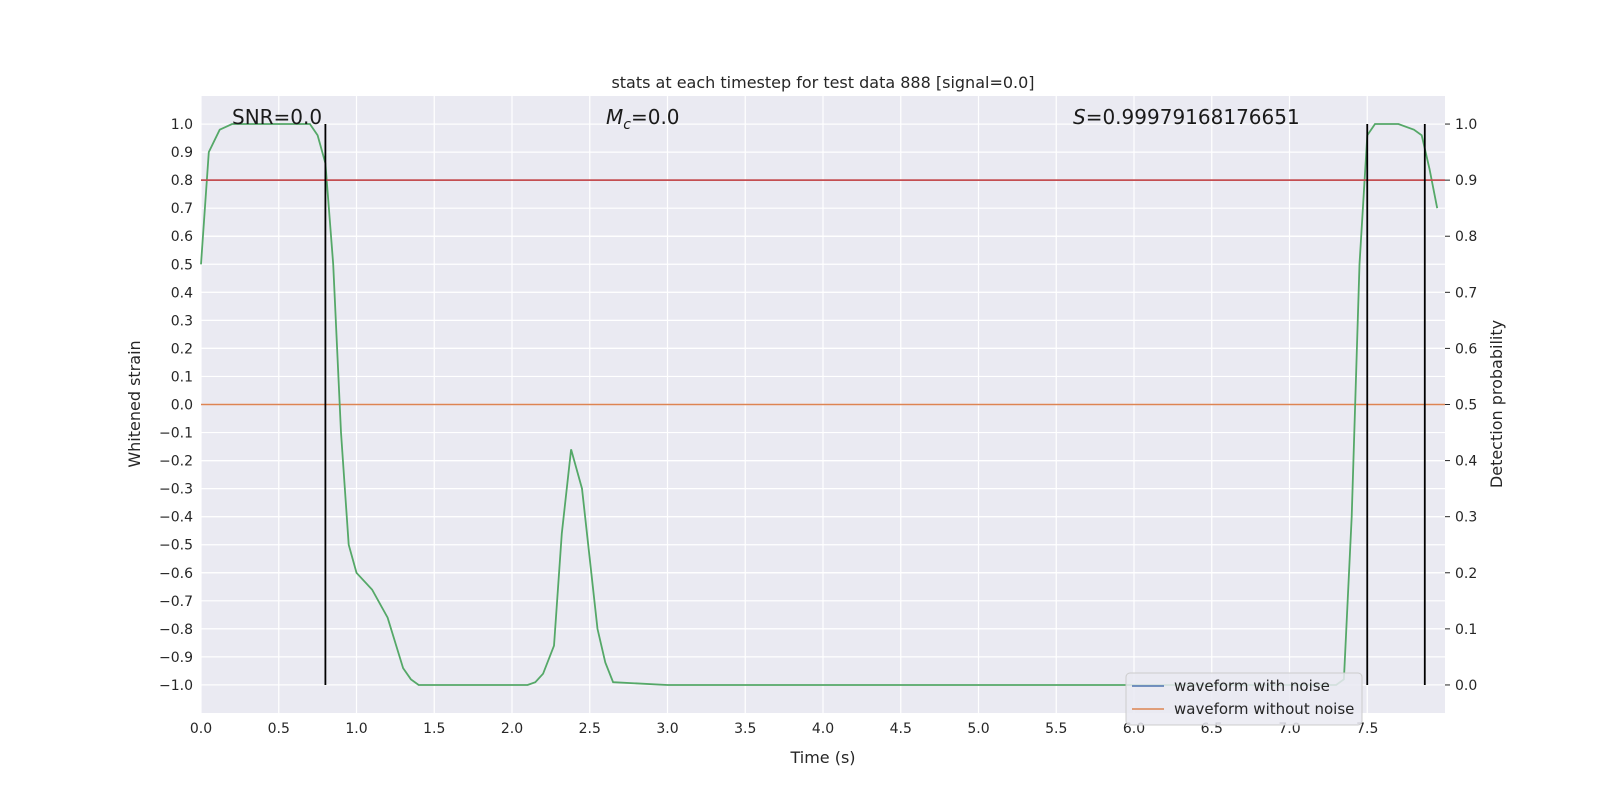  I want to click on y-tick-label: 0.8, so click(182, 181).